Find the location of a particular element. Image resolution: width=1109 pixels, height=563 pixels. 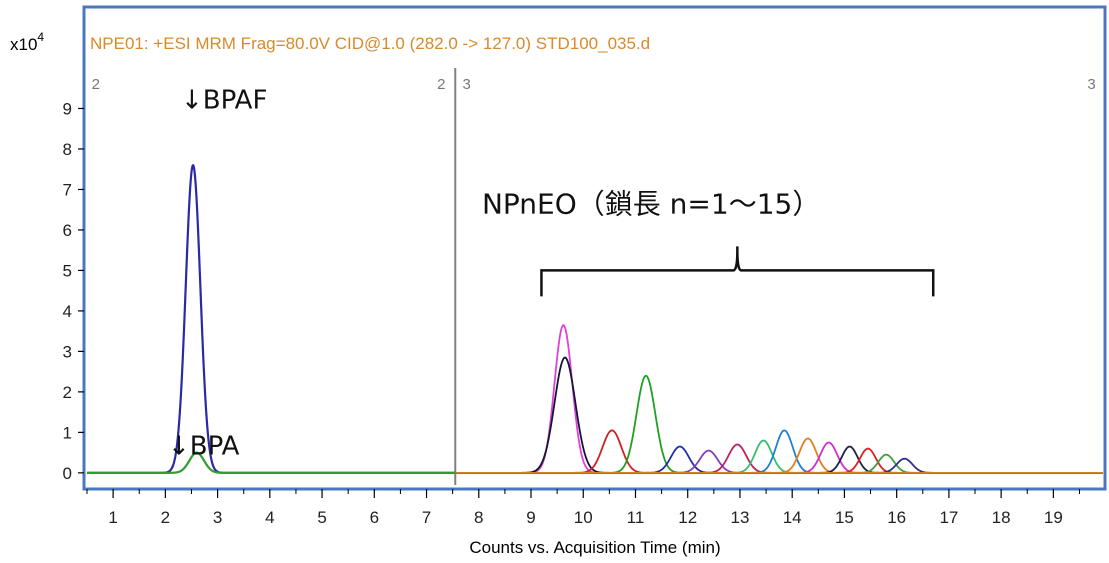

y-tick-label: 9 is located at coordinates (67, 108).